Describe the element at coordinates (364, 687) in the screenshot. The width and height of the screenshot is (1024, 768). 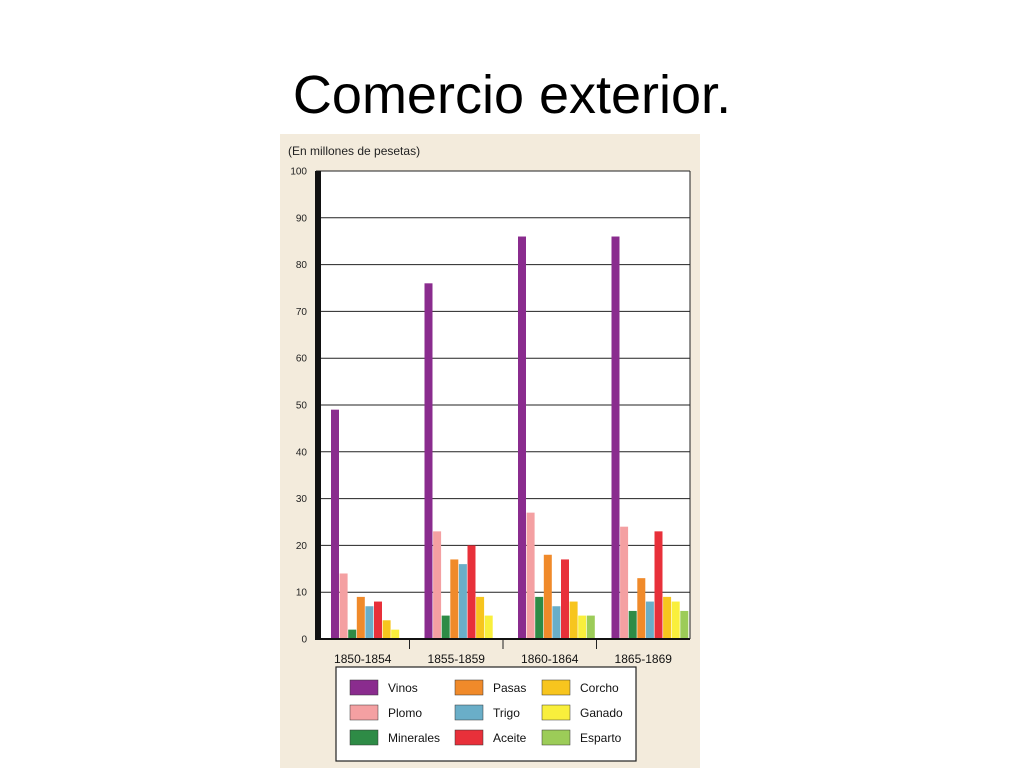
I see `legend-swatch-vinos` at that location.